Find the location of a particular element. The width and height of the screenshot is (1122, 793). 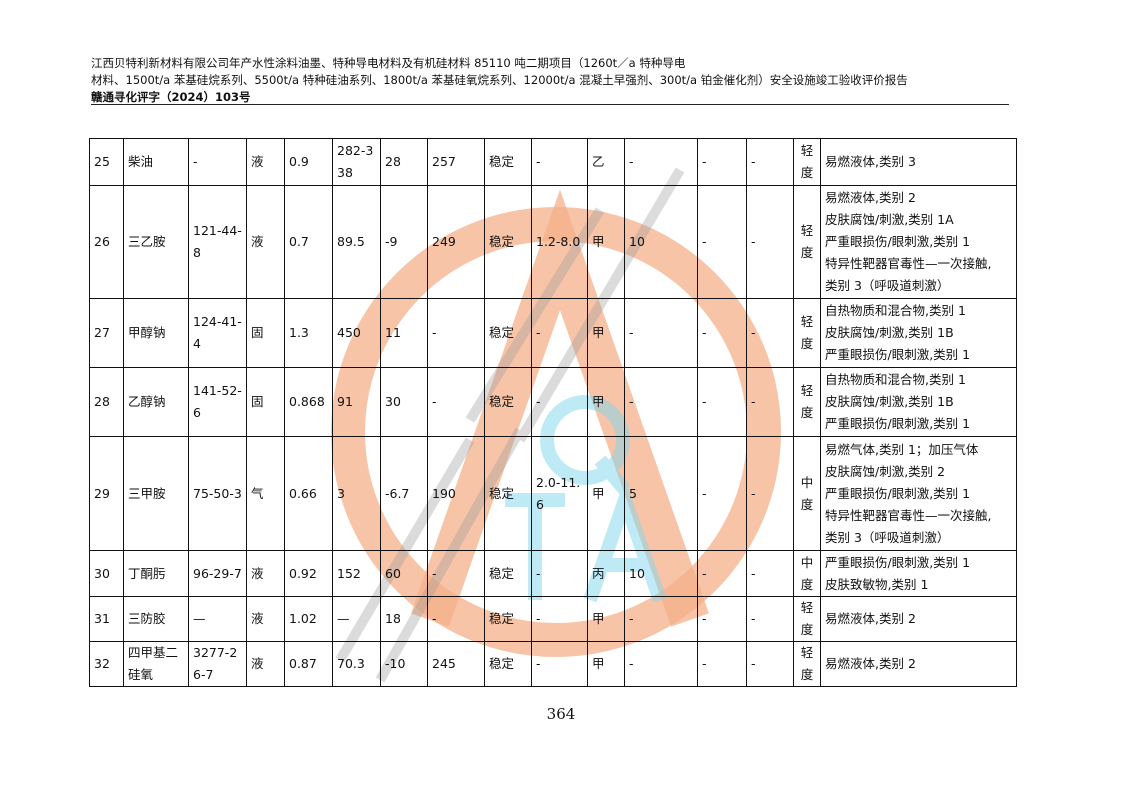

chemical-name: 柴油 is located at coordinates (156, 162).